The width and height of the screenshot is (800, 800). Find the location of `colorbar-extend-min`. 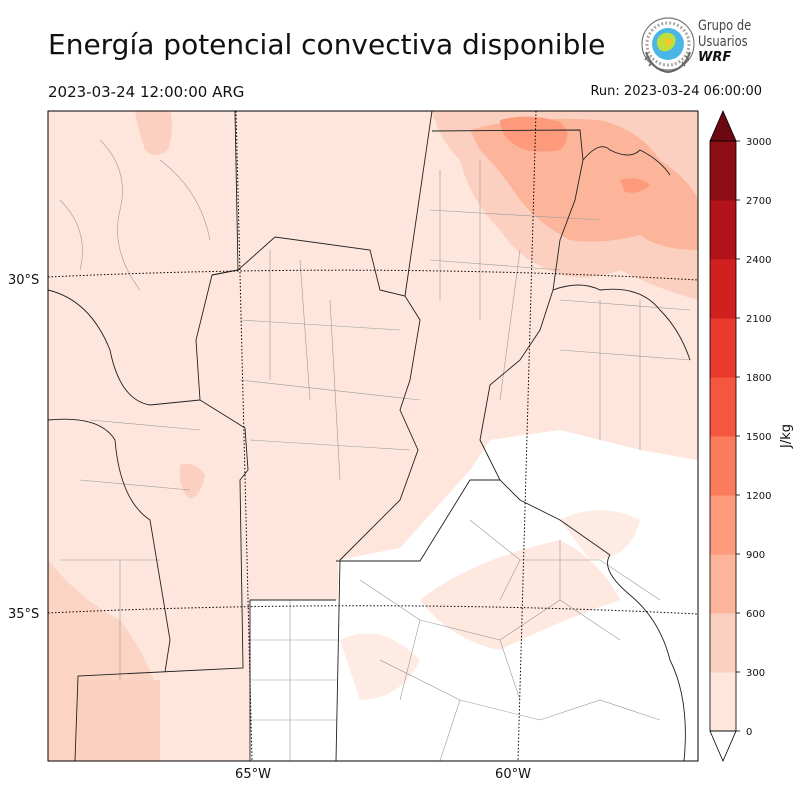

colorbar-extend-min is located at coordinates (723, 746).